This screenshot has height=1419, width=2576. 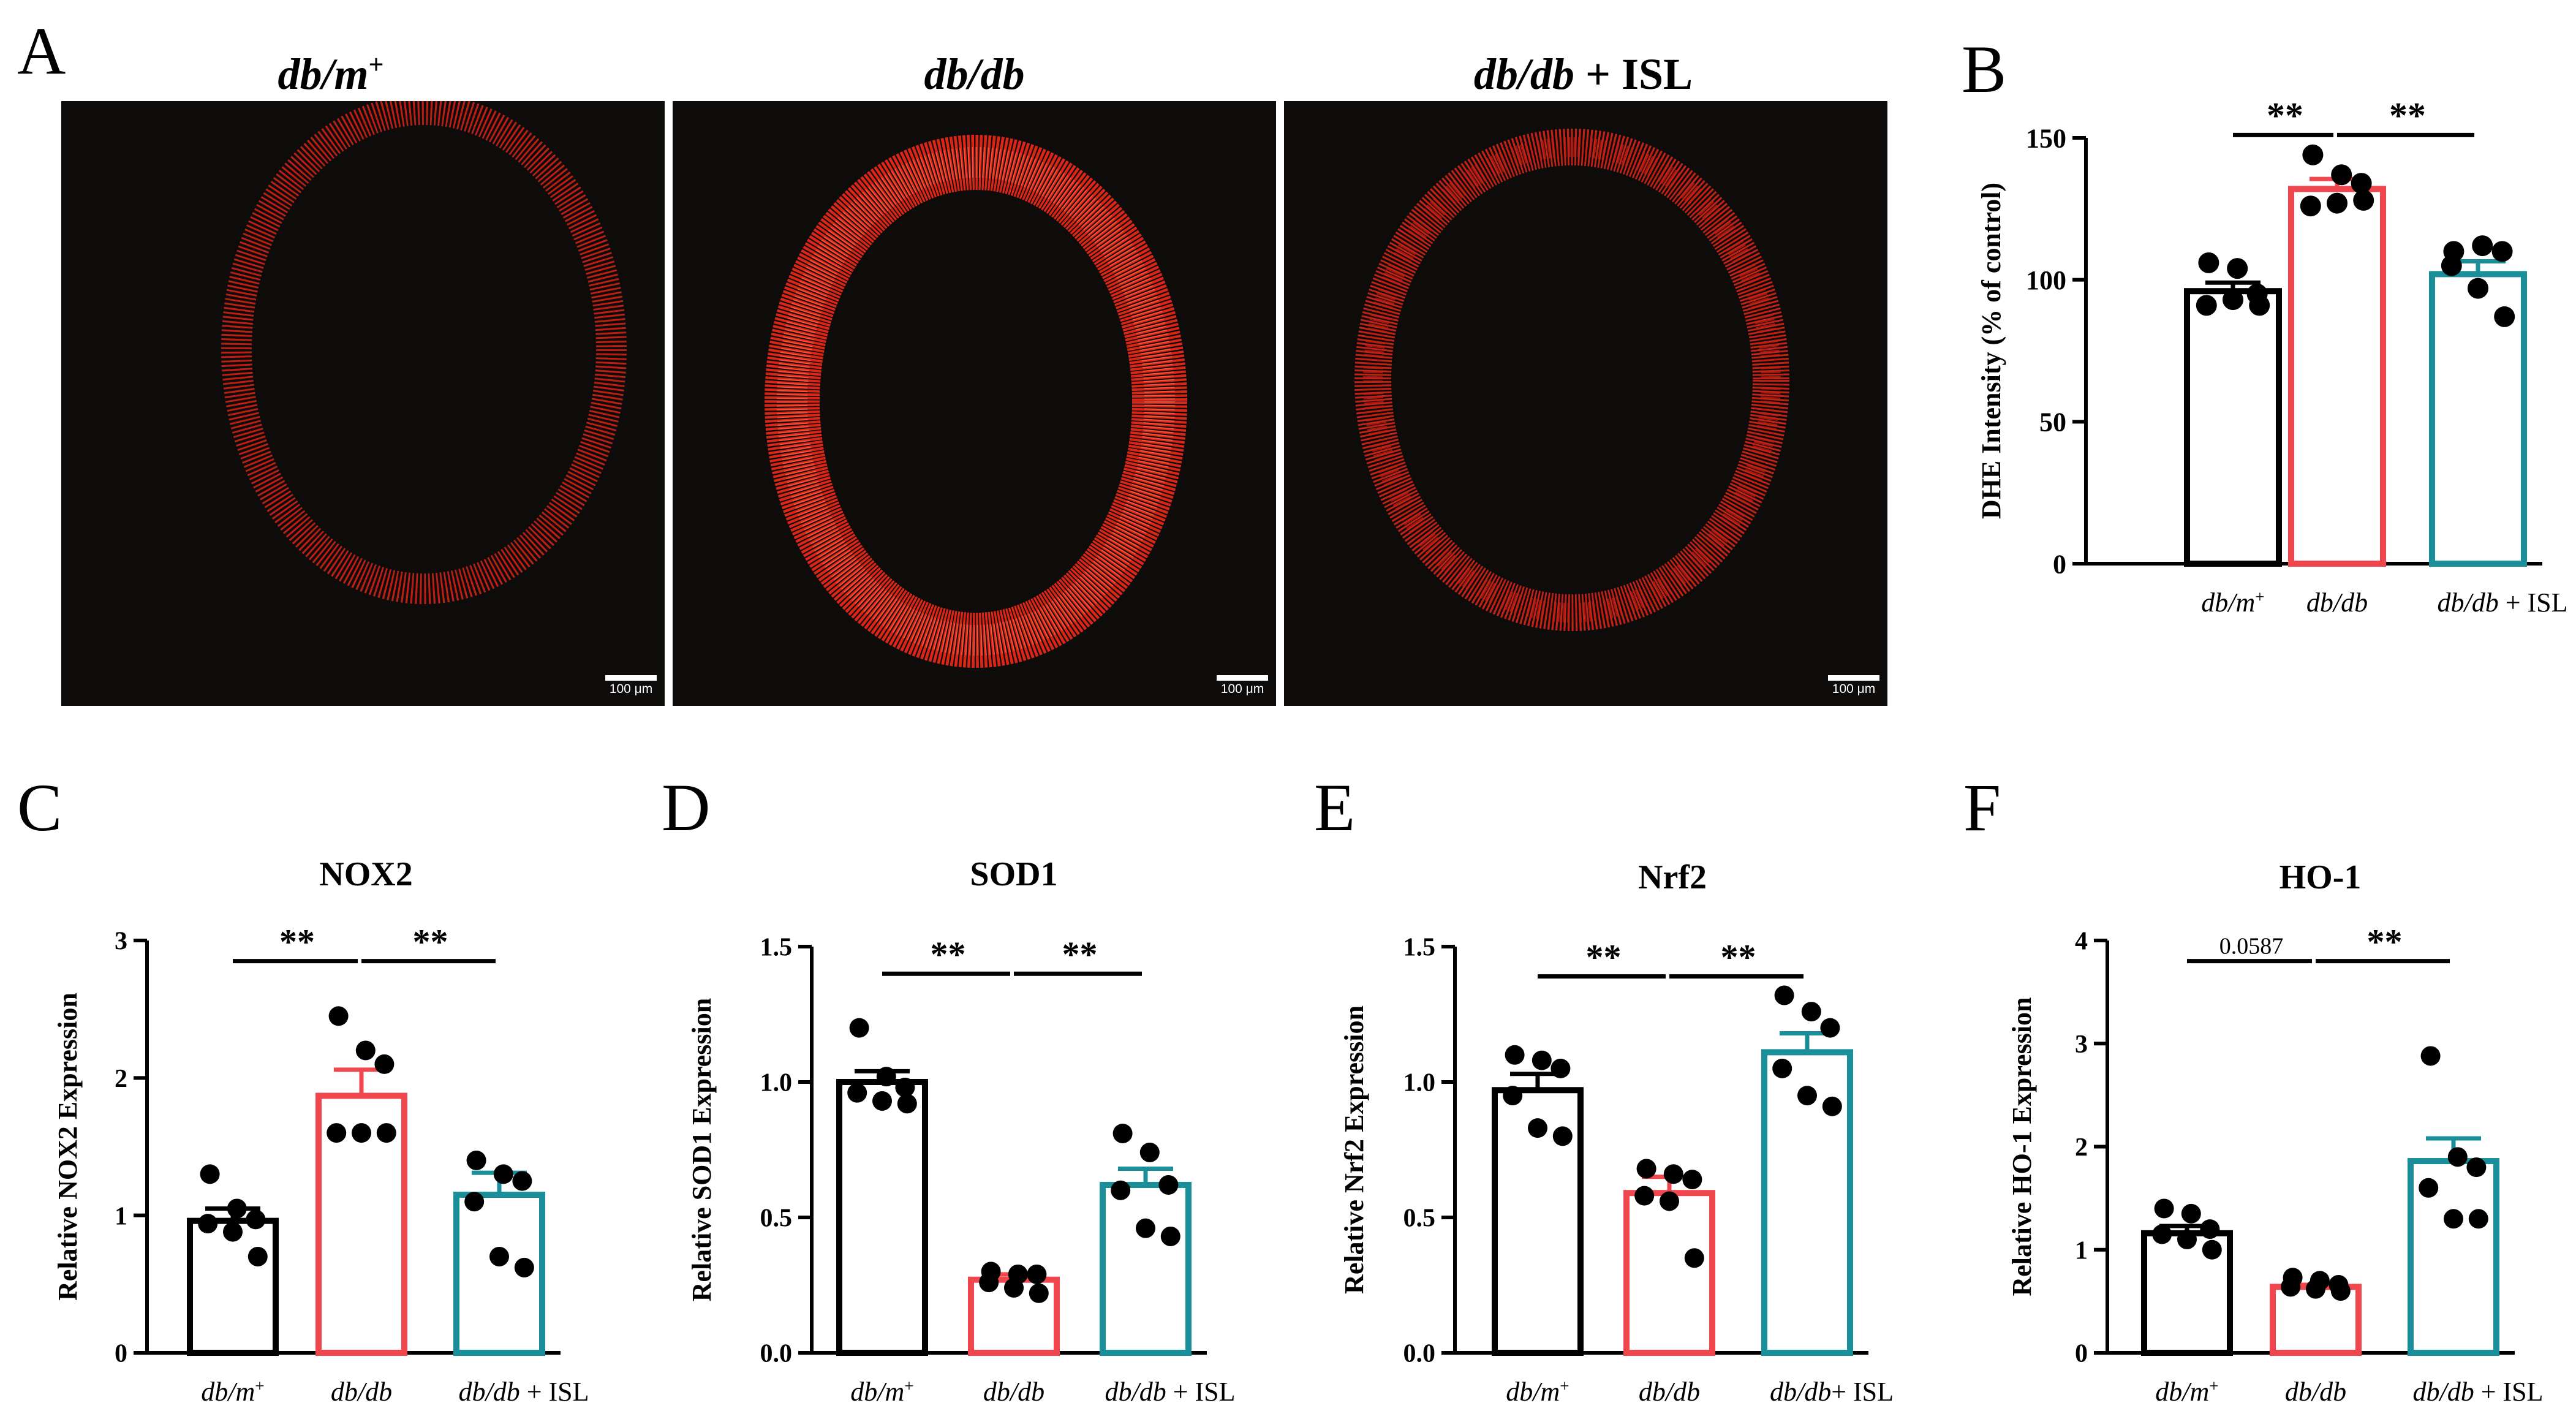 I want to click on panel-label-a: A, so click(x=41, y=50).